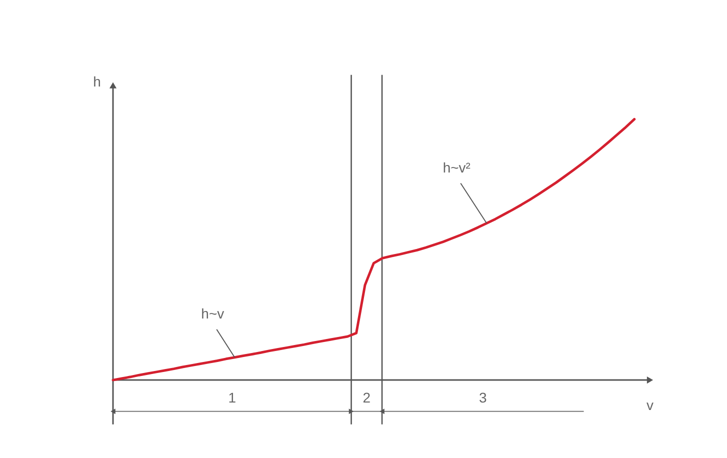 The width and height of the screenshot is (727, 458). Describe the element at coordinates (97, 82) in the screenshot. I see `y-axis-title: h` at that location.